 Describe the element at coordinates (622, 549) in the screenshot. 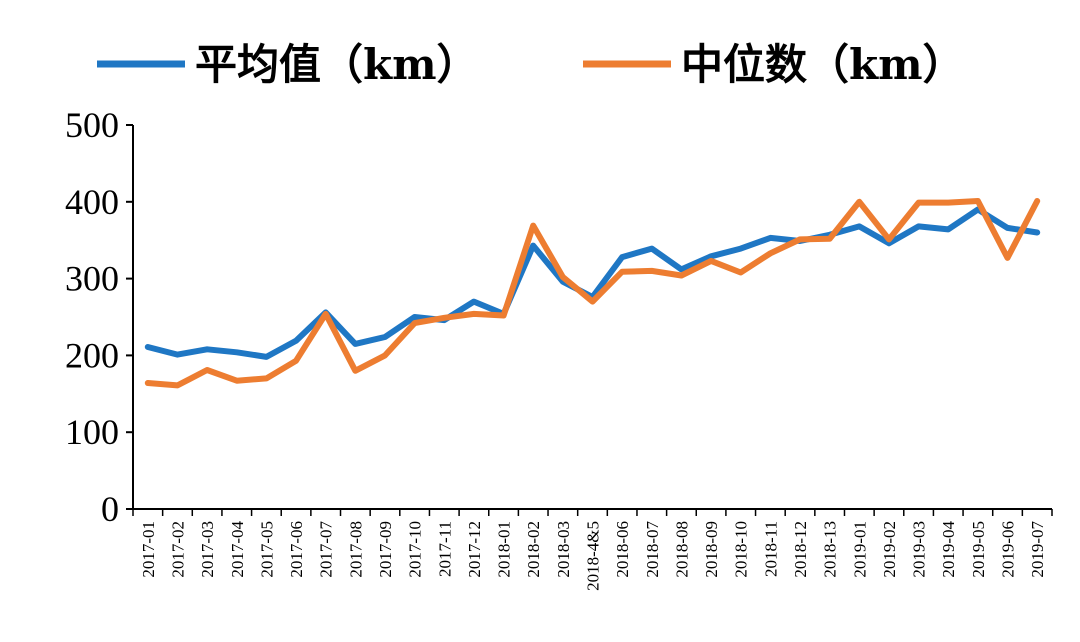

I see `x-tick-label: 2018-06` at that location.